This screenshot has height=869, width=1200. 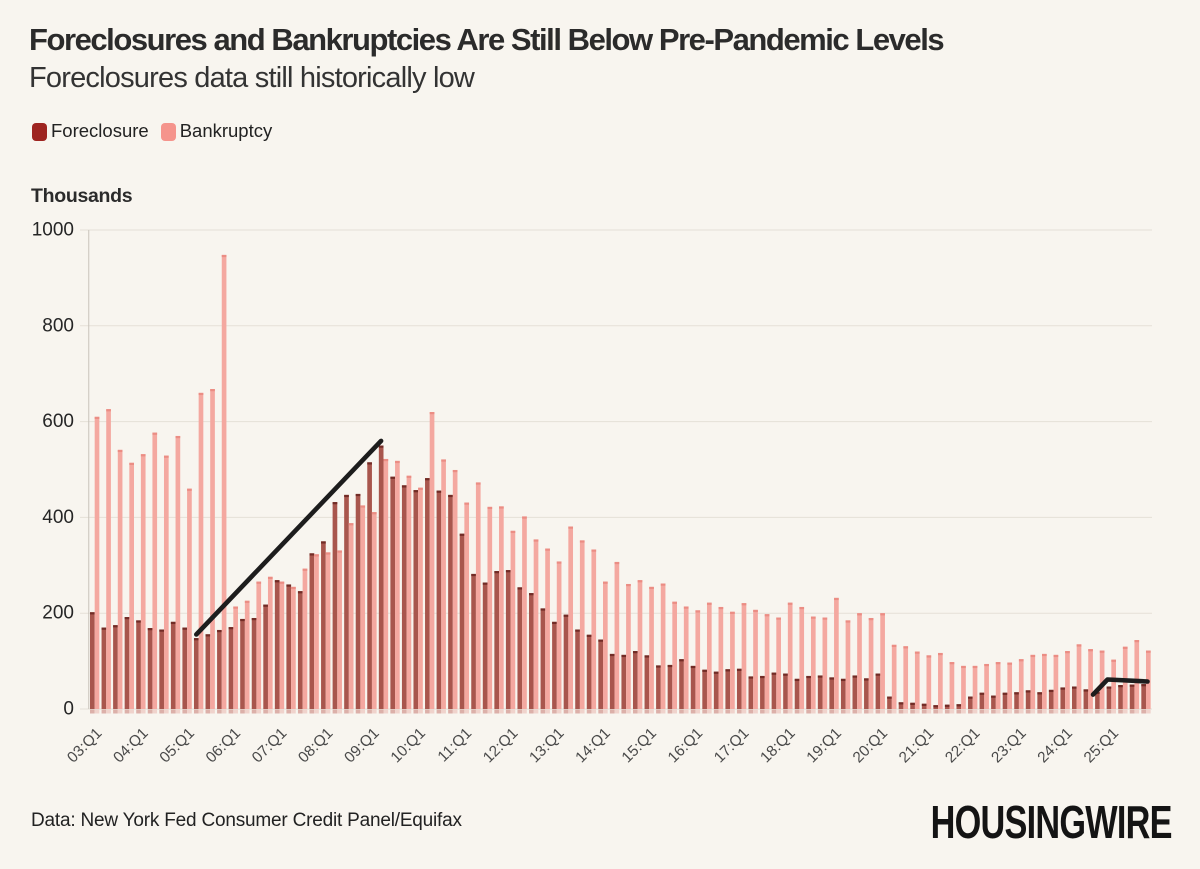 I want to click on svg-text: 25:Q1, so click(x=1101, y=745).